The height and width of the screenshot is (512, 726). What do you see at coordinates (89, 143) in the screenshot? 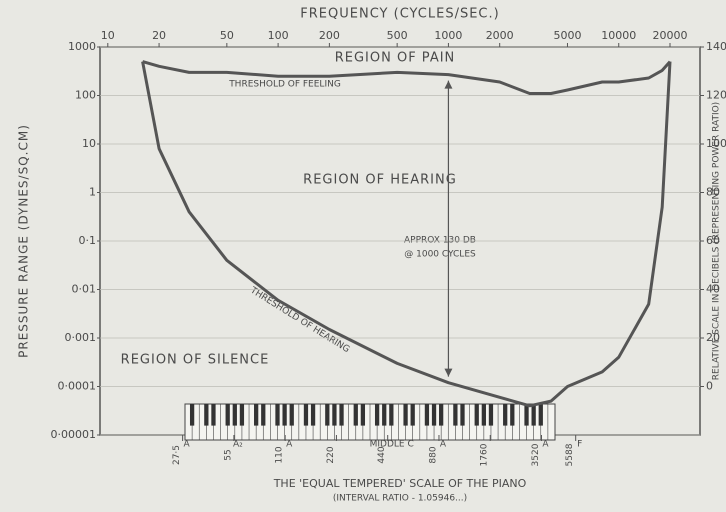
I see `y-tick-label: 10` at bounding box center [89, 143].